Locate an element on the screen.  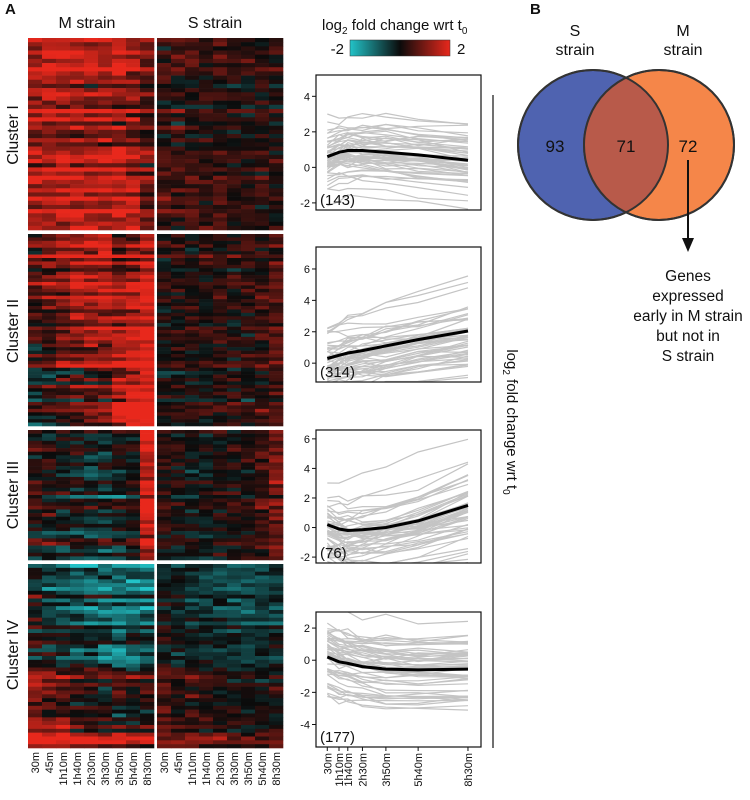
panel-a-label: A is located at coordinates (10, 9).